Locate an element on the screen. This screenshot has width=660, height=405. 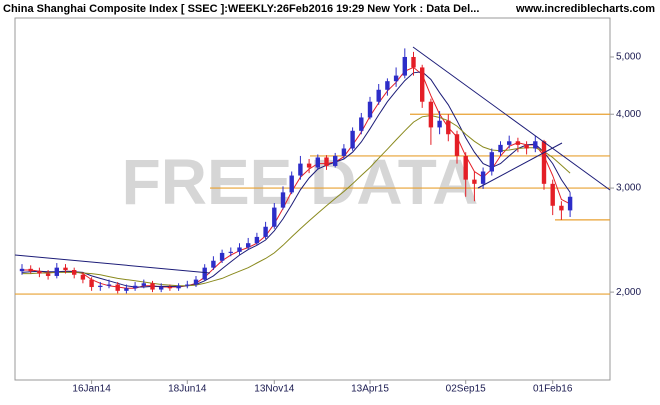
y-tick-label: 3,000 is located at coordinates (628, 188).